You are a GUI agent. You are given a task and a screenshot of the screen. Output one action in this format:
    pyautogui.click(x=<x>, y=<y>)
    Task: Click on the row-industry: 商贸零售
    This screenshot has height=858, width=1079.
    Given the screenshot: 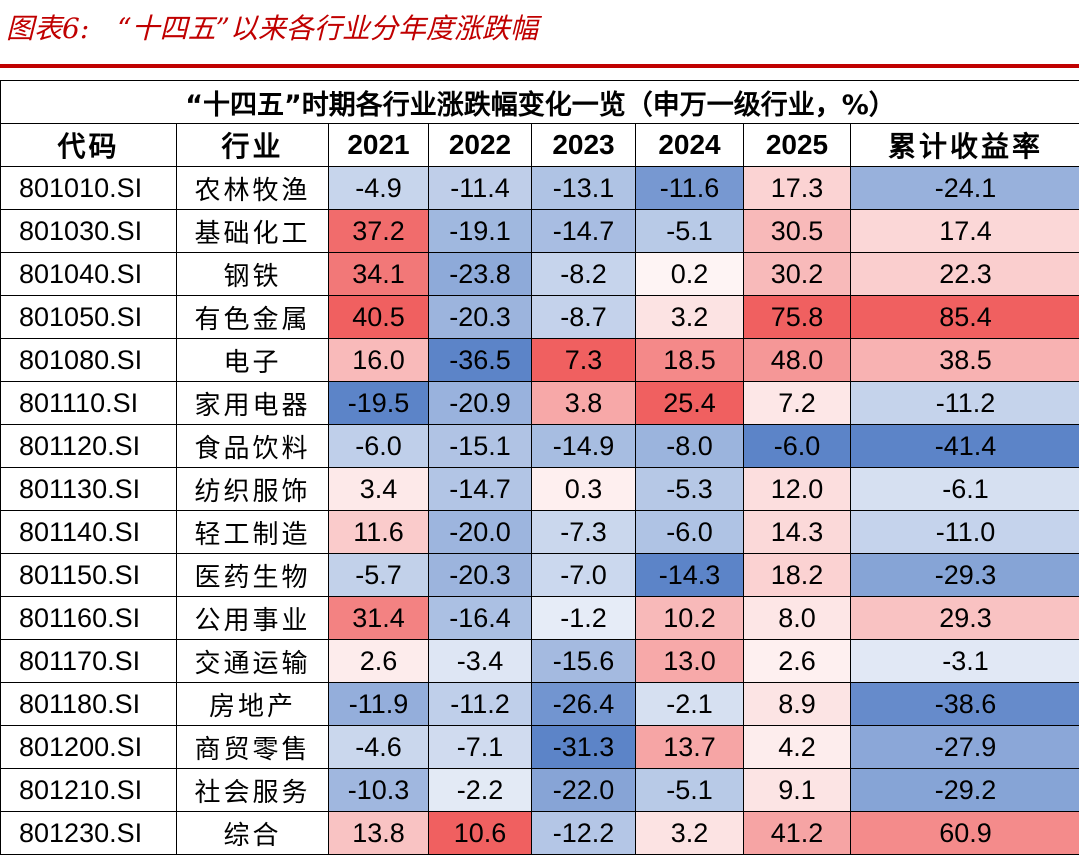 What is the action you would take?
    pyautogui.click(x=252, y=747)
    